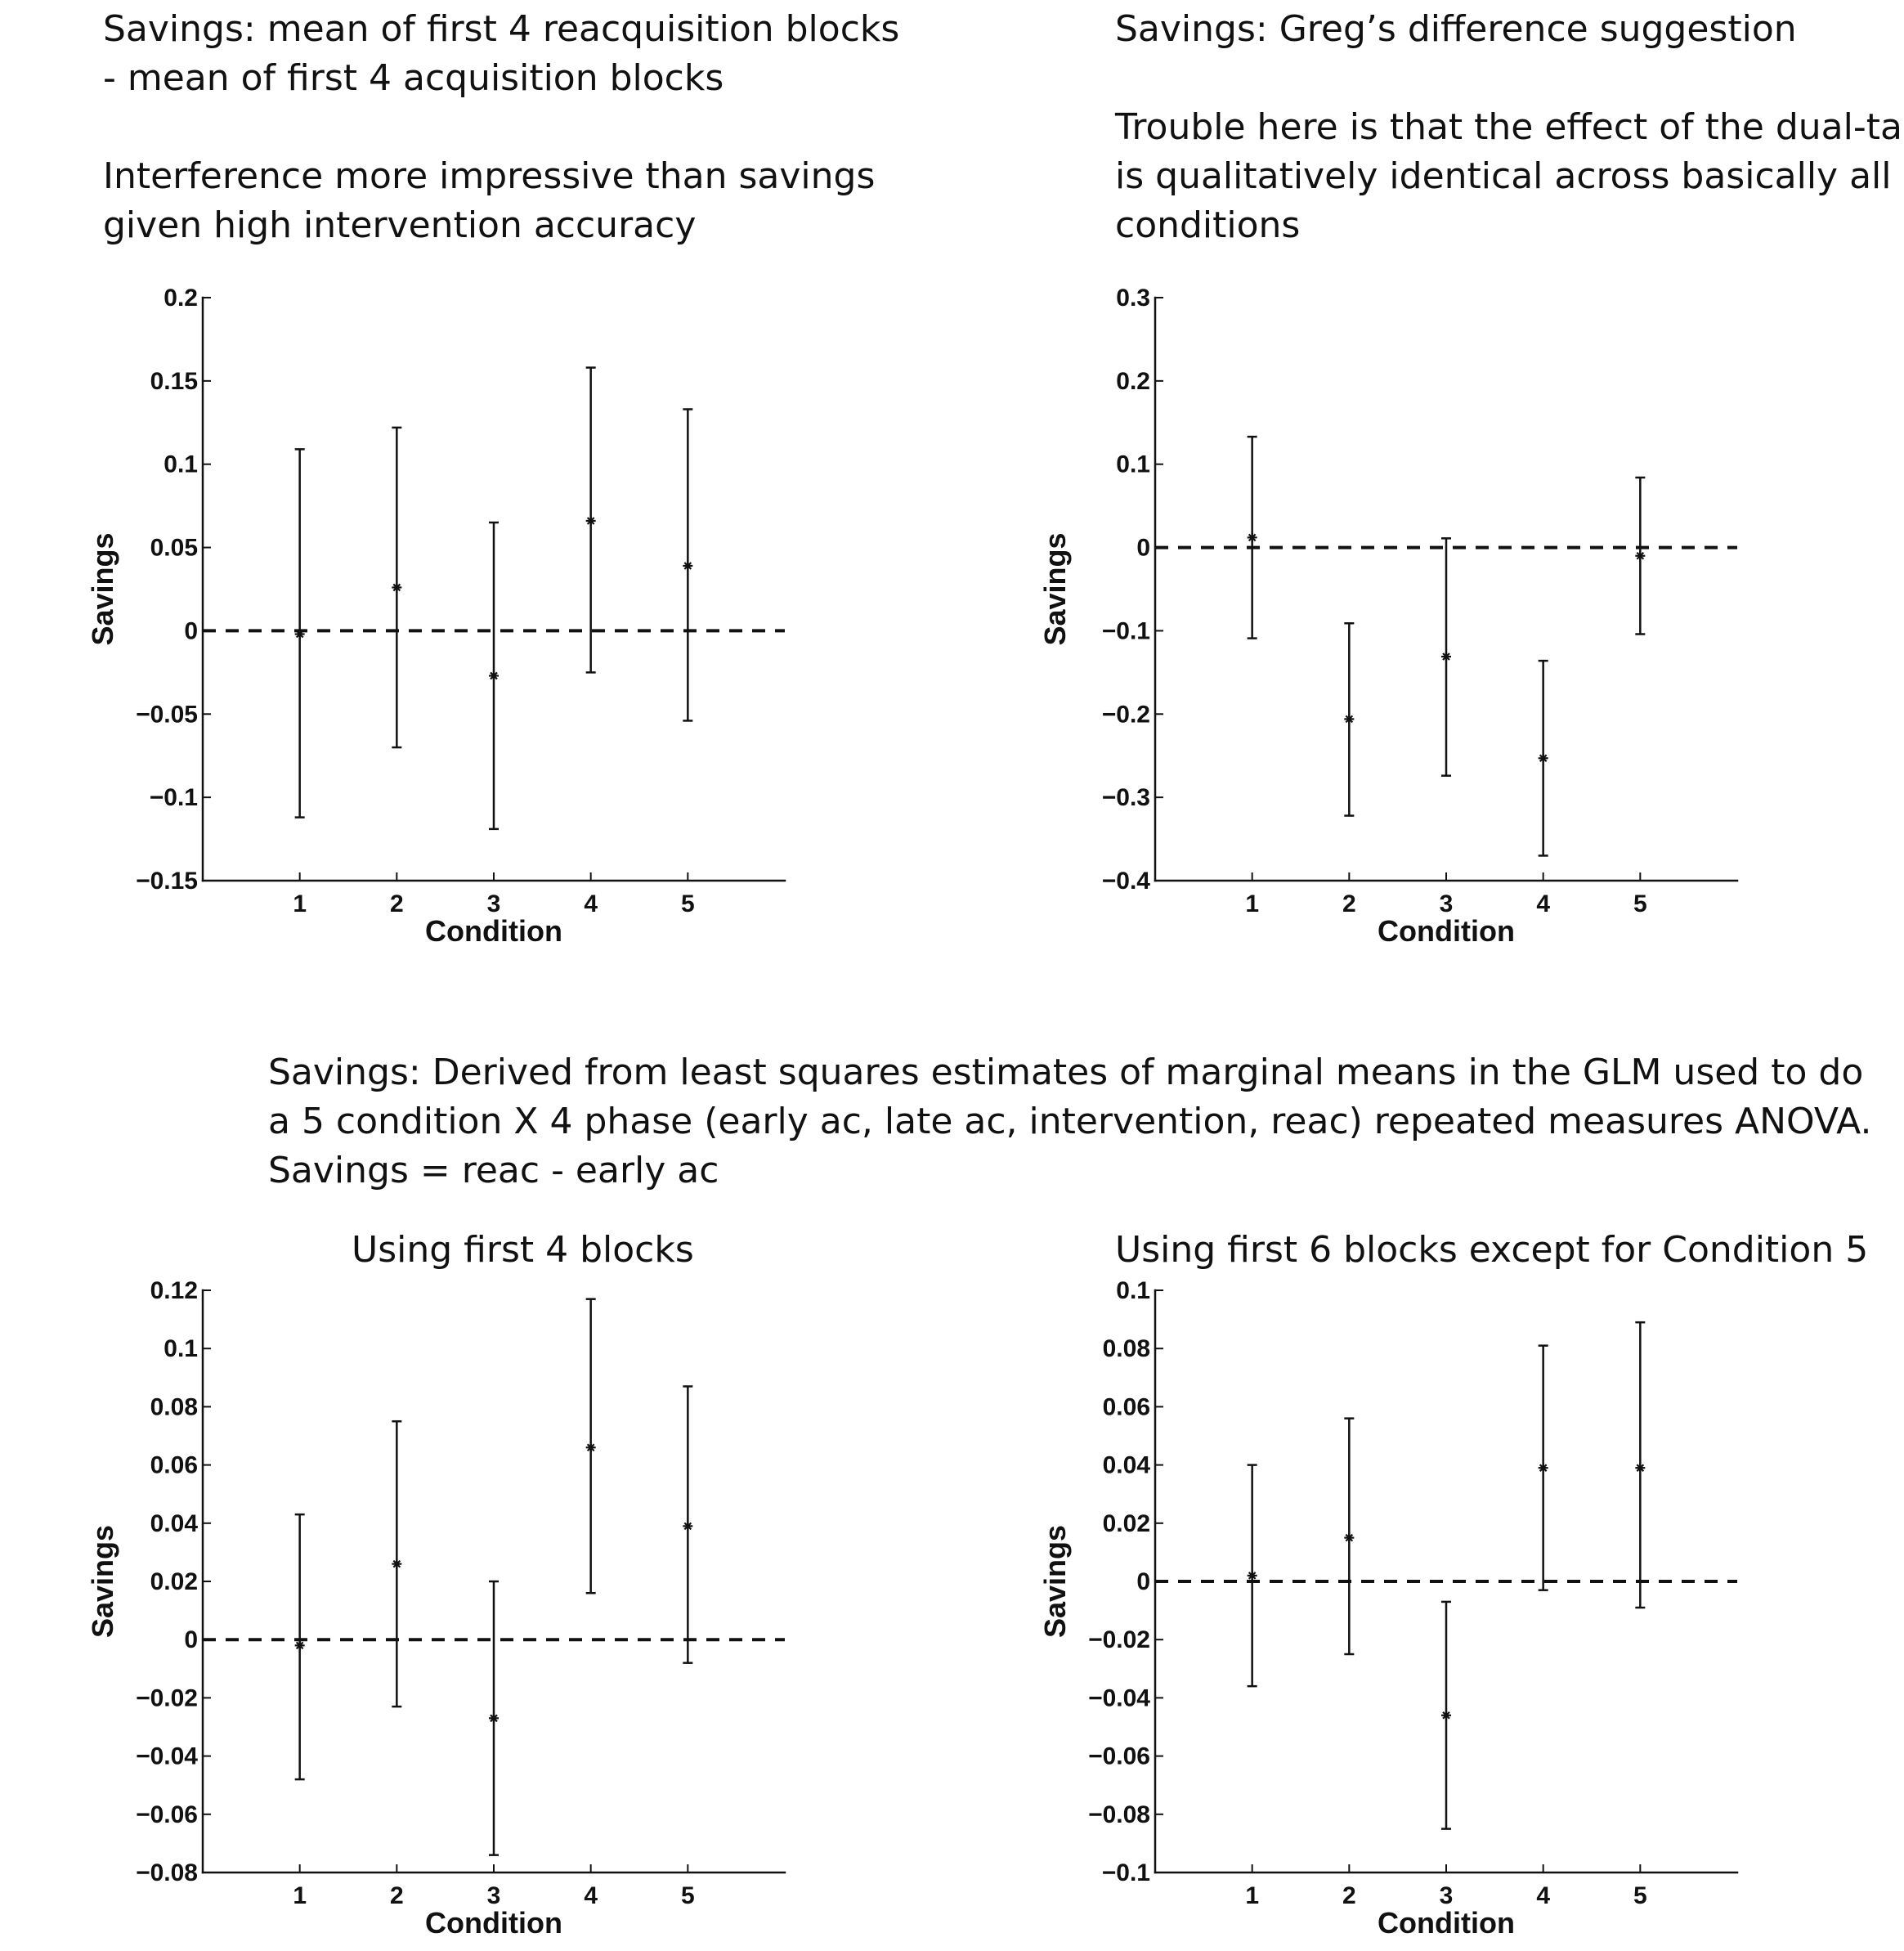 This screenshot has height=1951, width=1904. Describe the element at coordinates (174, 548) in the screenshot. I see `y-tick-label: 0.05` at that location.